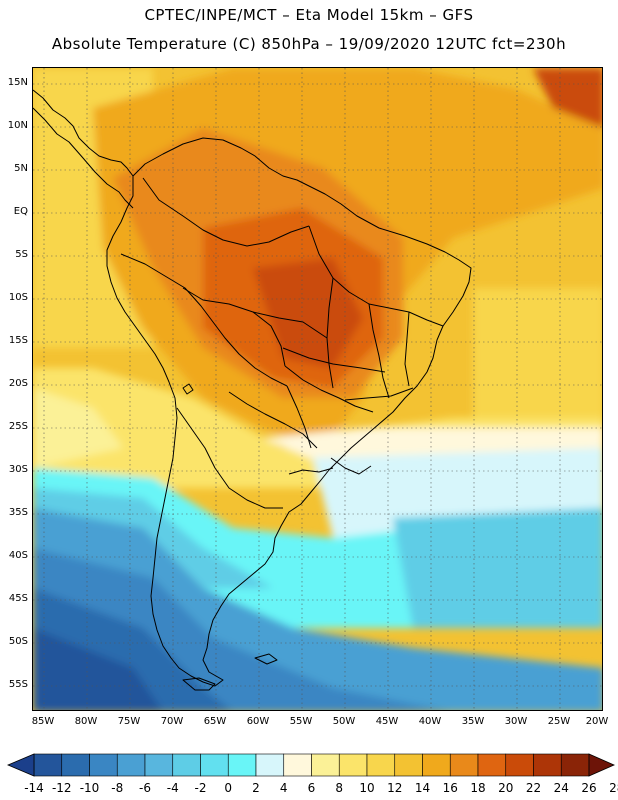  What do you see at coordinates (117, 788) in the screenshot?
I see `colorbar-label: -8` at bounding box center [117, 788].